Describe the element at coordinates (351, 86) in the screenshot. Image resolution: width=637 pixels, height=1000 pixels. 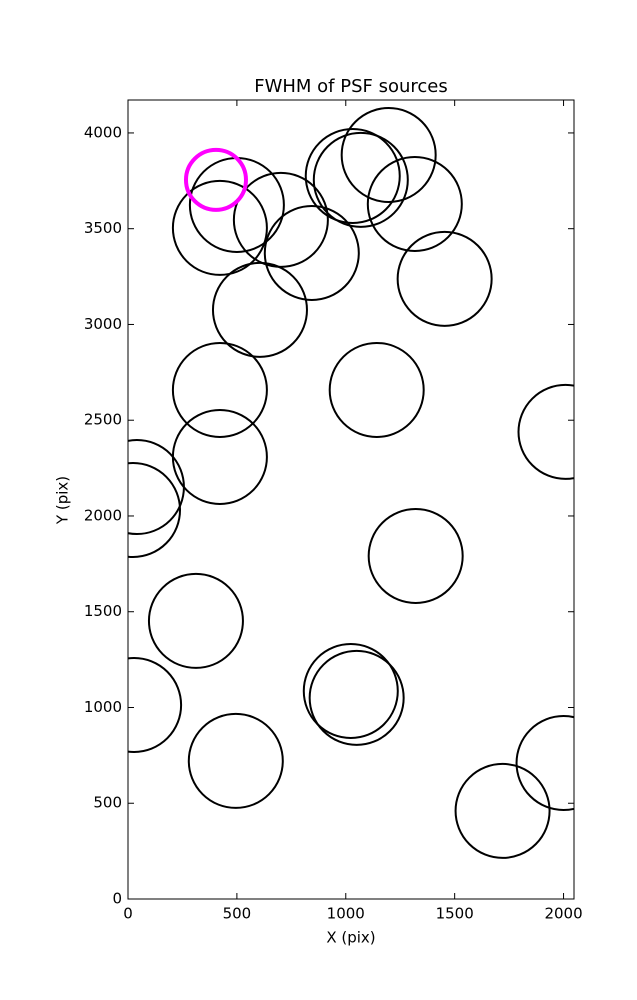
I see `chart-title: FWHM of PSF sources` at that location.